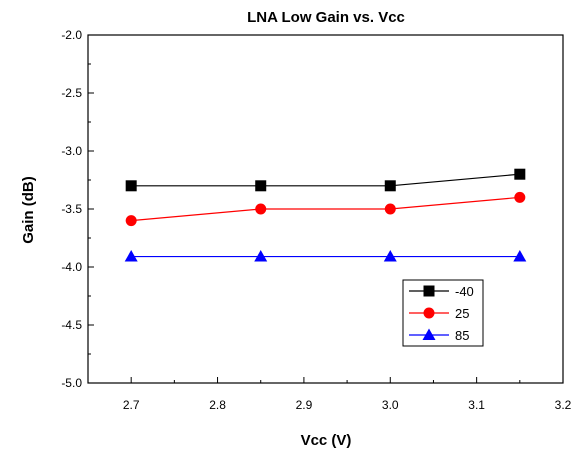 Image resolution: width=582 pixels, height=455 pixels. What do you see at coordinates (326, 440) in the screenshot?
I see `x-axis-label: Vcc (V)` at bounding box center [326, 440].